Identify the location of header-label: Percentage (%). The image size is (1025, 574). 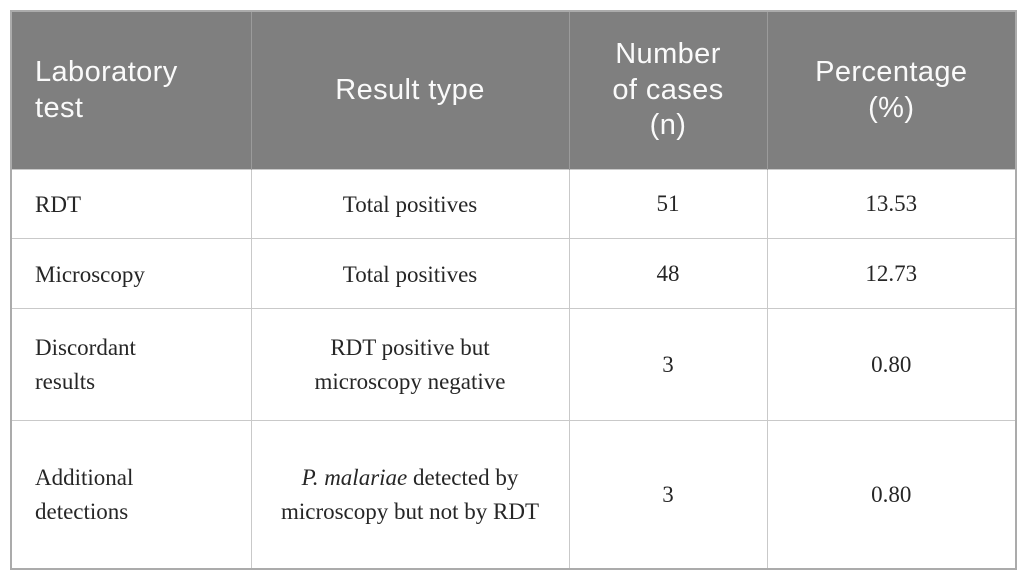
(891, 90).